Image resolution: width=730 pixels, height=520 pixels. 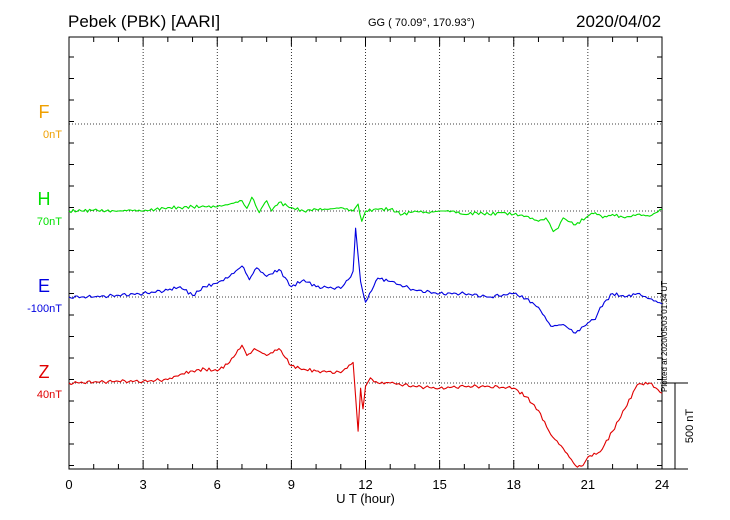 What do you see at coordinates (44, 309) in the screenshot?
I see `series-offset-e: -100nT` at bounding box center [44, 309].